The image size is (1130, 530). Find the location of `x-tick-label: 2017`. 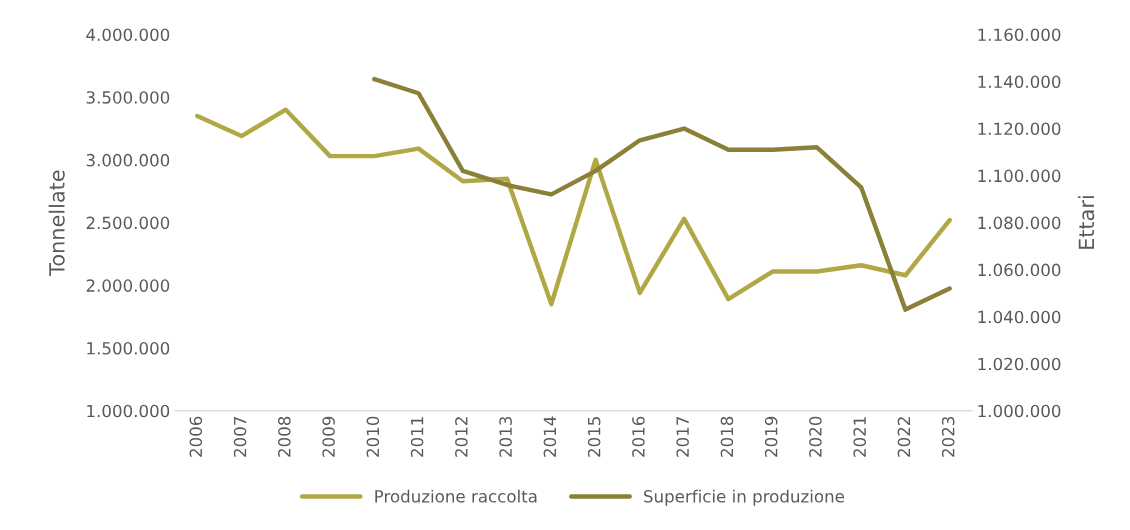

x-tick-label: 2017 is located at coordinates (682, 437).